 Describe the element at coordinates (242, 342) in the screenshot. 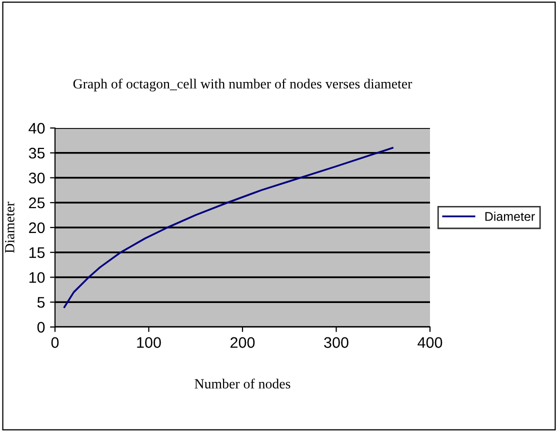

I see `x-tick-label: 200` at that location.